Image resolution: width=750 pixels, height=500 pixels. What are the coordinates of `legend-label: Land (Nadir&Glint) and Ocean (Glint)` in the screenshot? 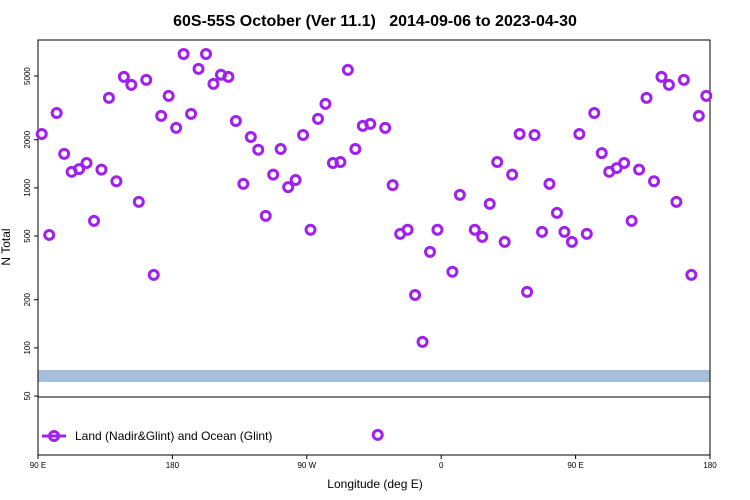 It's located at (173, 436).